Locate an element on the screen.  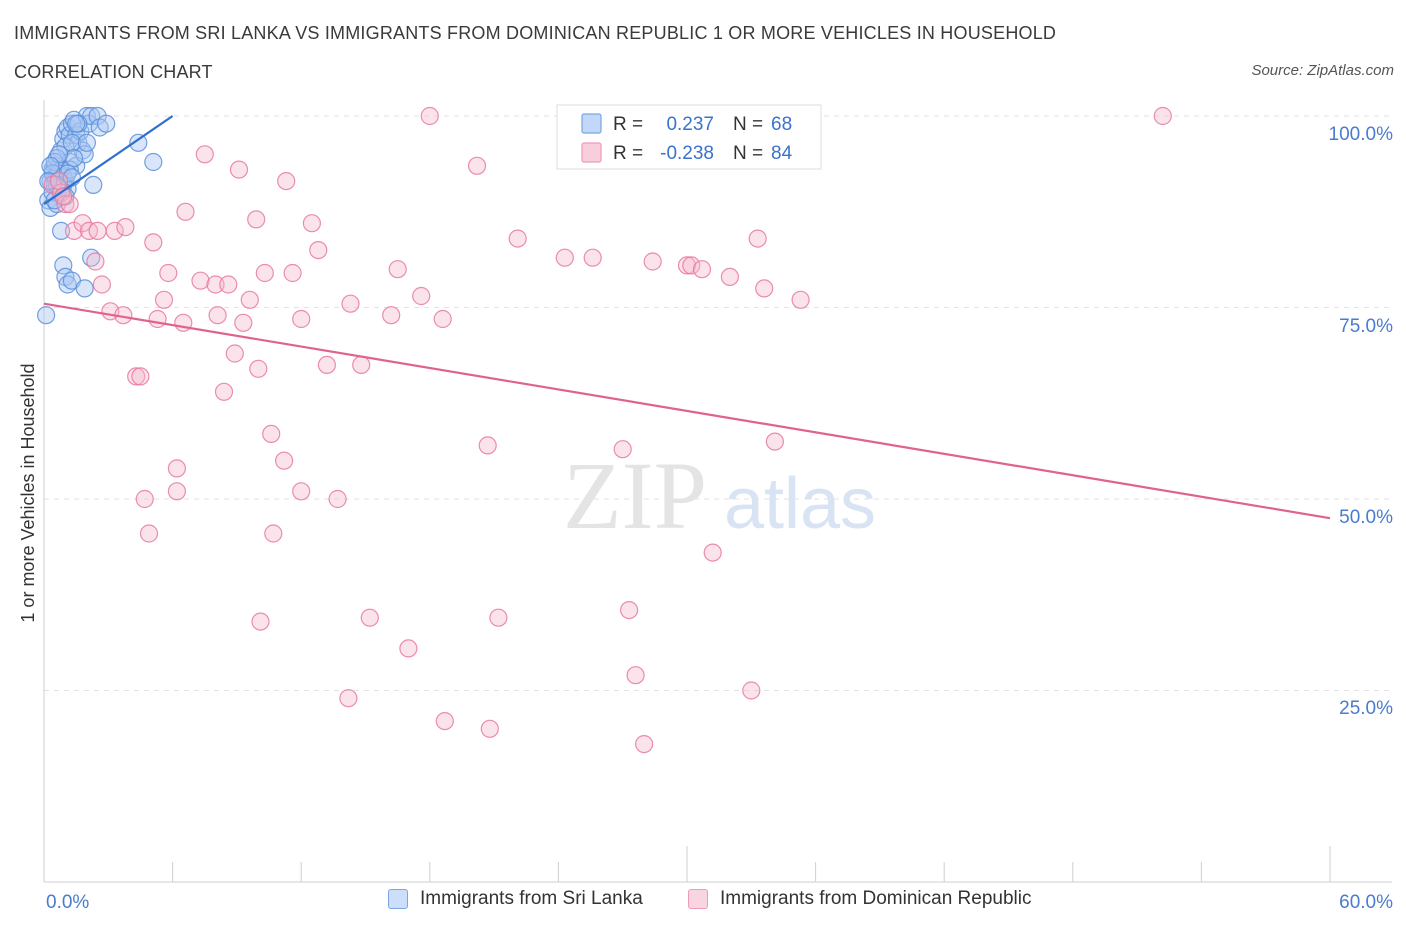
x-tick-label: 60.0% is located at coordinates (1366, 902).